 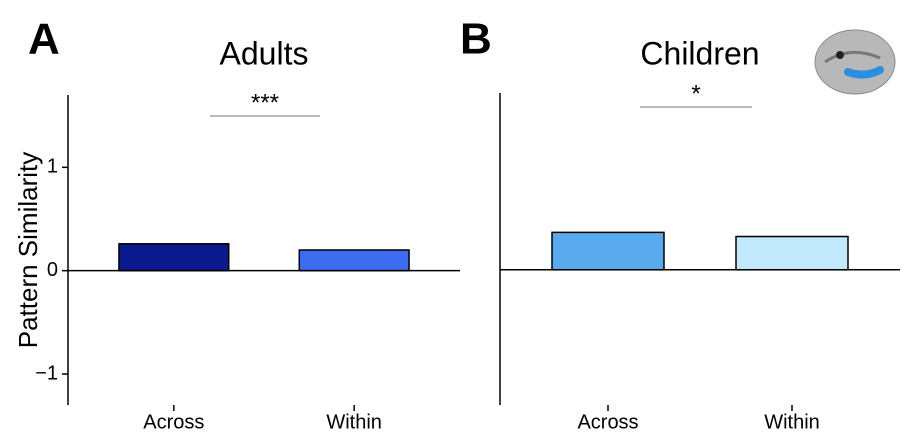 What do you see at coordinates (265, 102) in the screenshot?
I see `significance-label: ***` at bounding box center [265, 102].